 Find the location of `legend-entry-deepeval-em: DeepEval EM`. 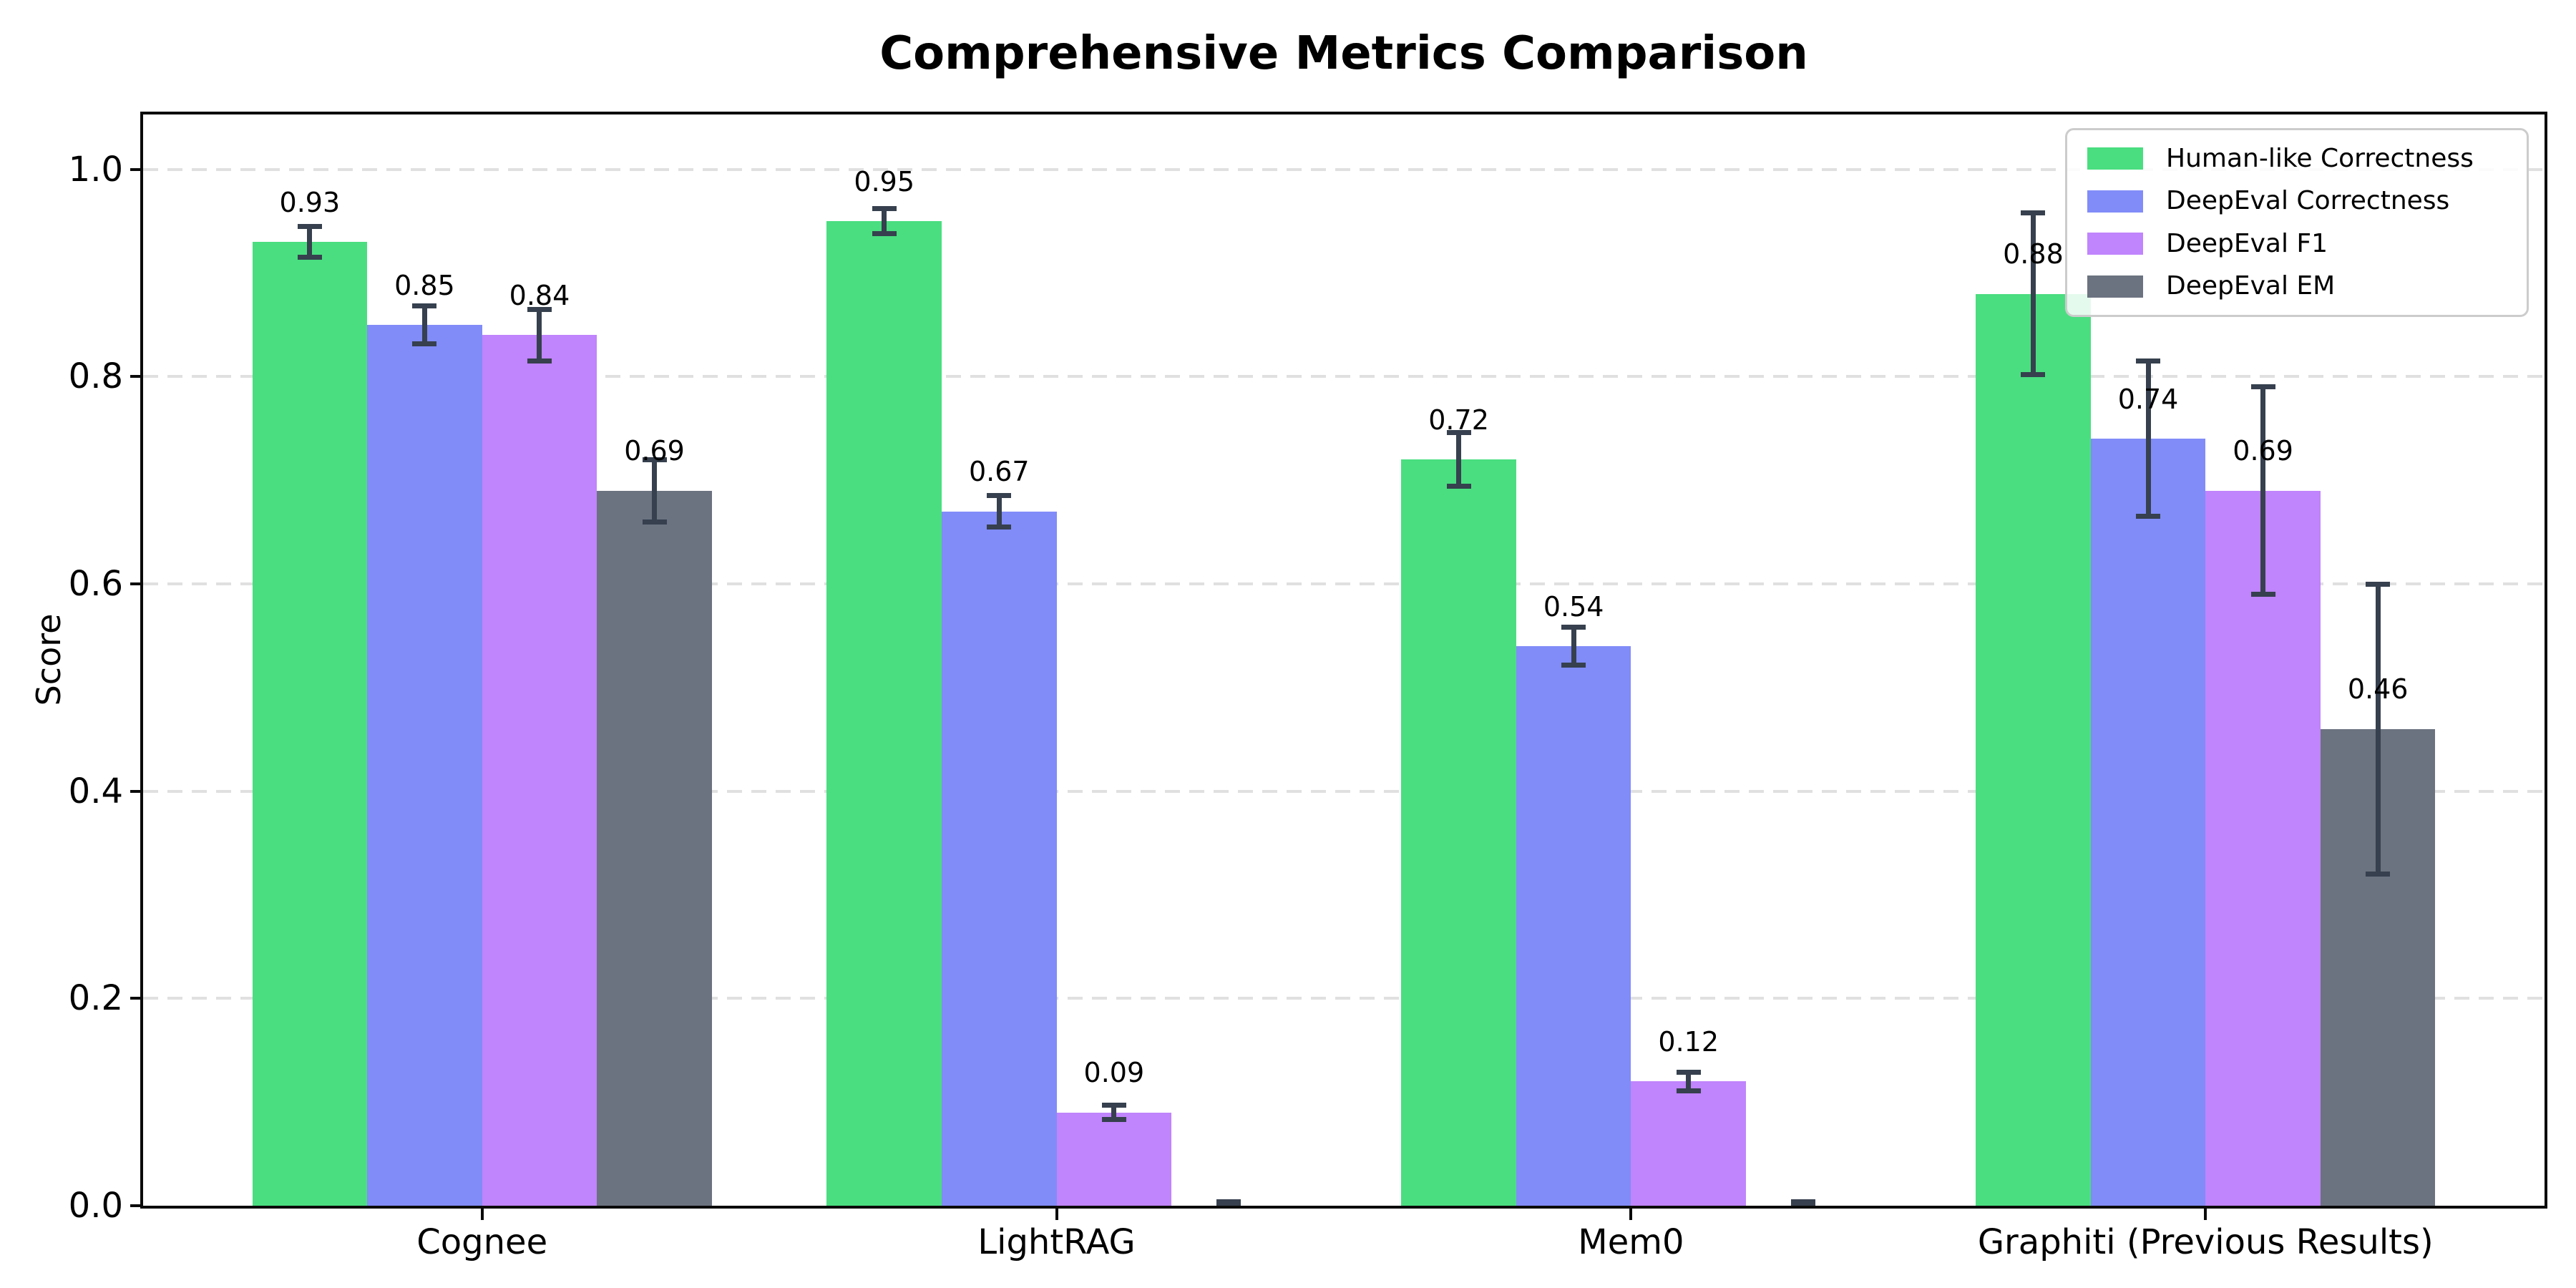

legend-entry-deepeval-em: DeepEval EM is located at coordinates (2297, 286).